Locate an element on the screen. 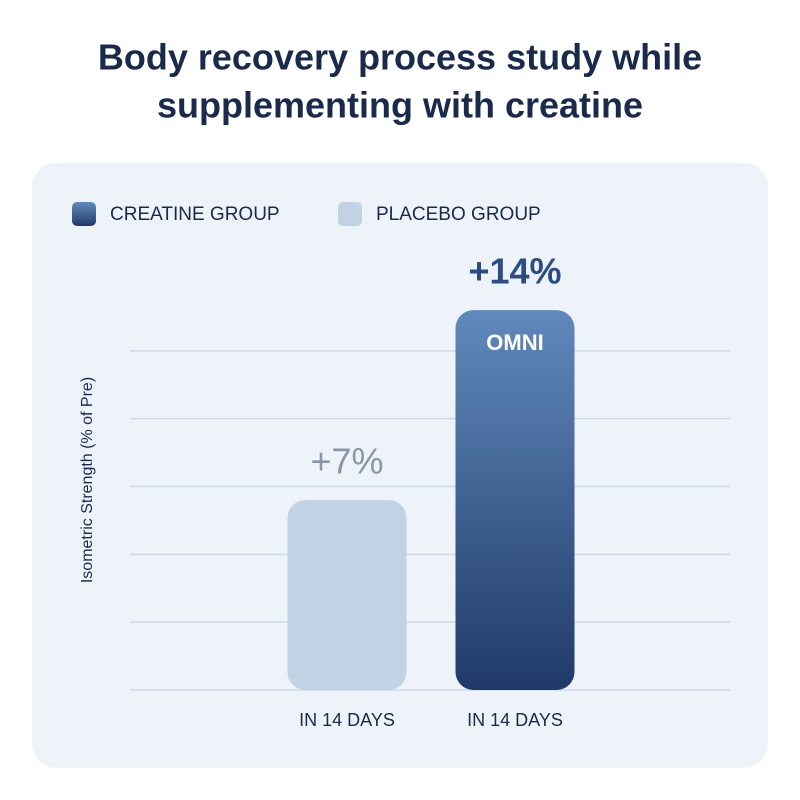  y-axis-label: Isometric Strength (% of Pre) is located at coordinates (87, 480).